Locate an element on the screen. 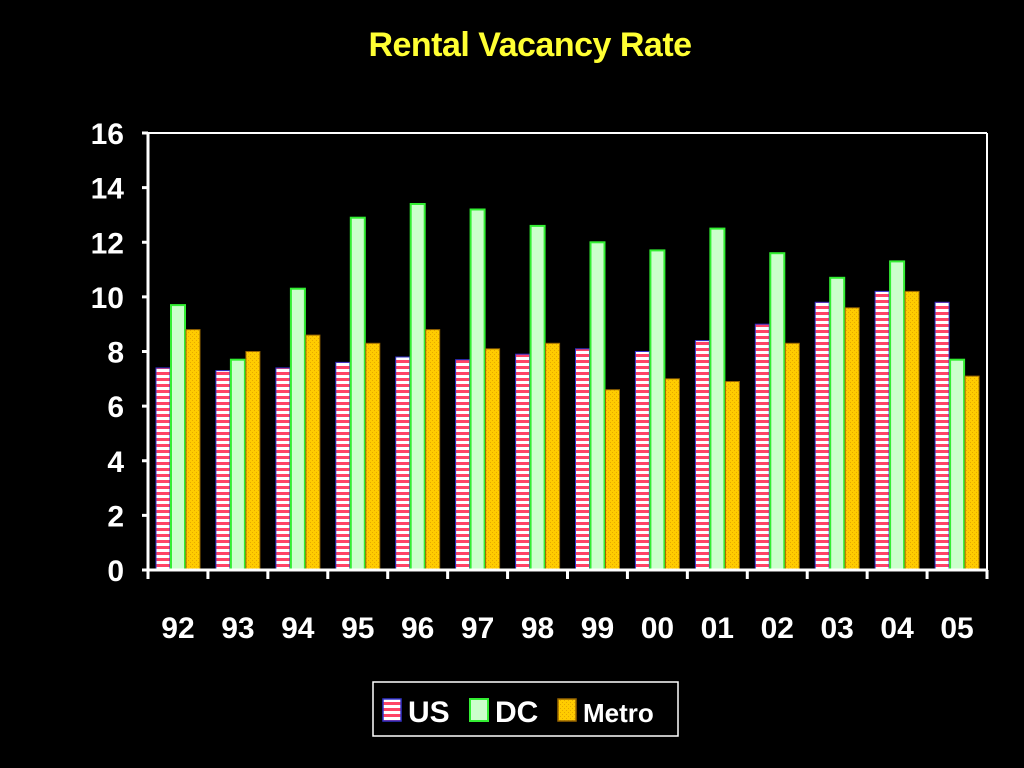  x-tick-label-99: 99 is located at coordinates (597, 628).